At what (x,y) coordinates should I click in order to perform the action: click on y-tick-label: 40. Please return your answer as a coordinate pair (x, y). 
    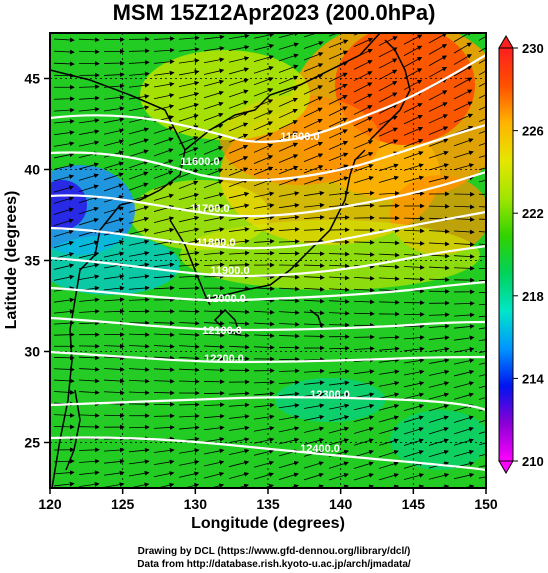
    Looking at the image, I should click on (32, 170).